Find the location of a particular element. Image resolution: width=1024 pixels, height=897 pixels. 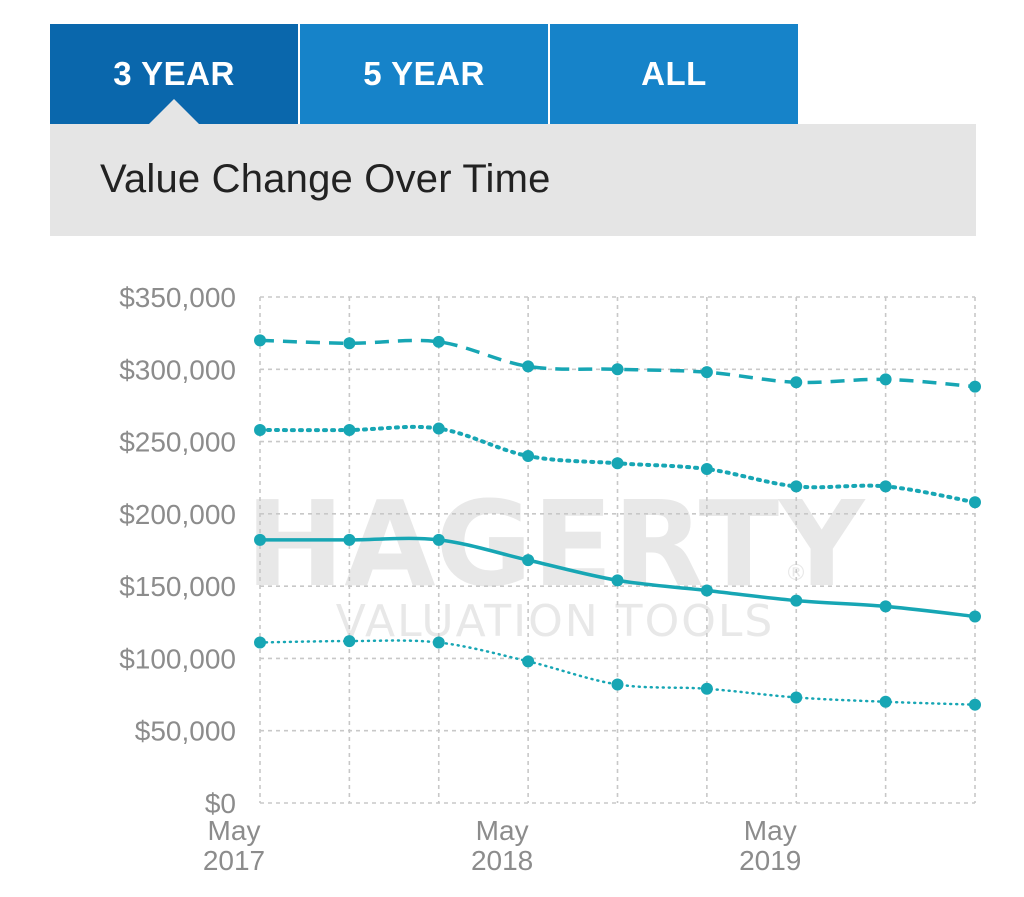

x-tick-label-year: 2019 is located at coordinates (770, 860).